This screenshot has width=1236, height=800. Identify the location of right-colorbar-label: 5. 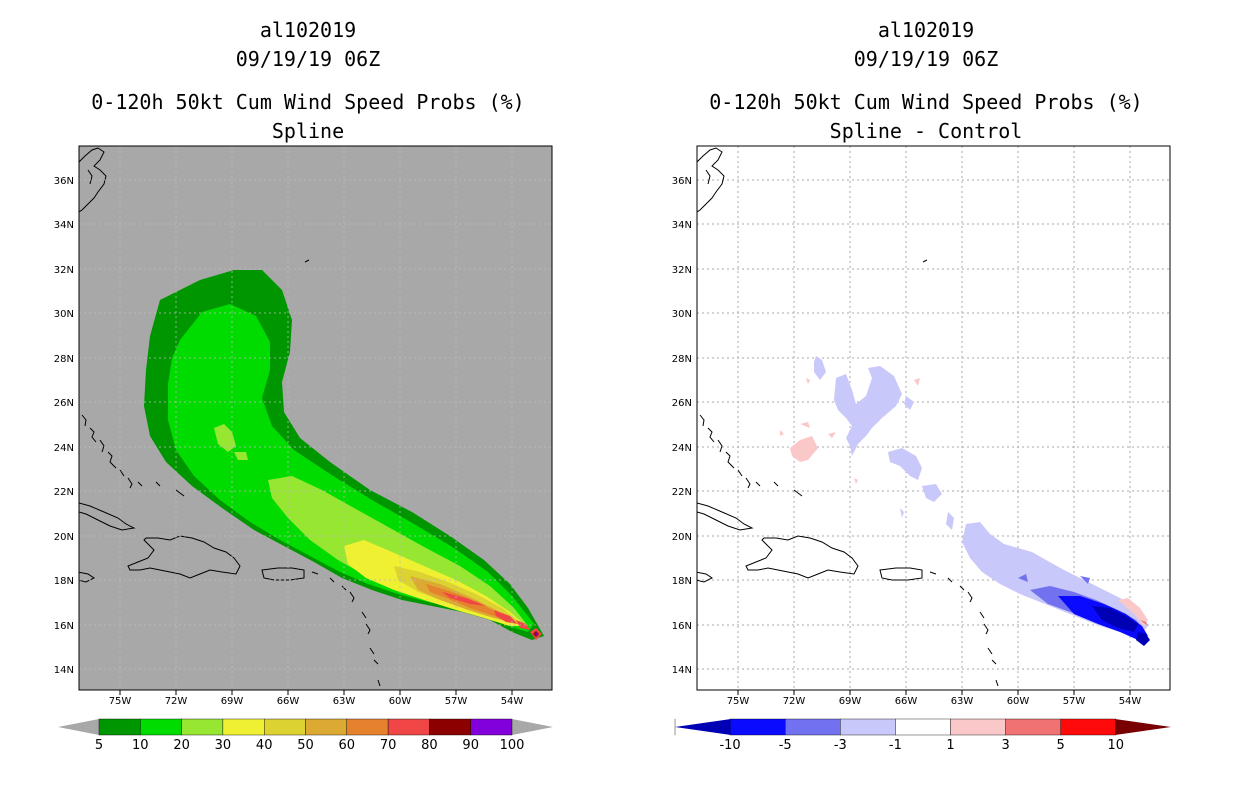
(1061, 745).